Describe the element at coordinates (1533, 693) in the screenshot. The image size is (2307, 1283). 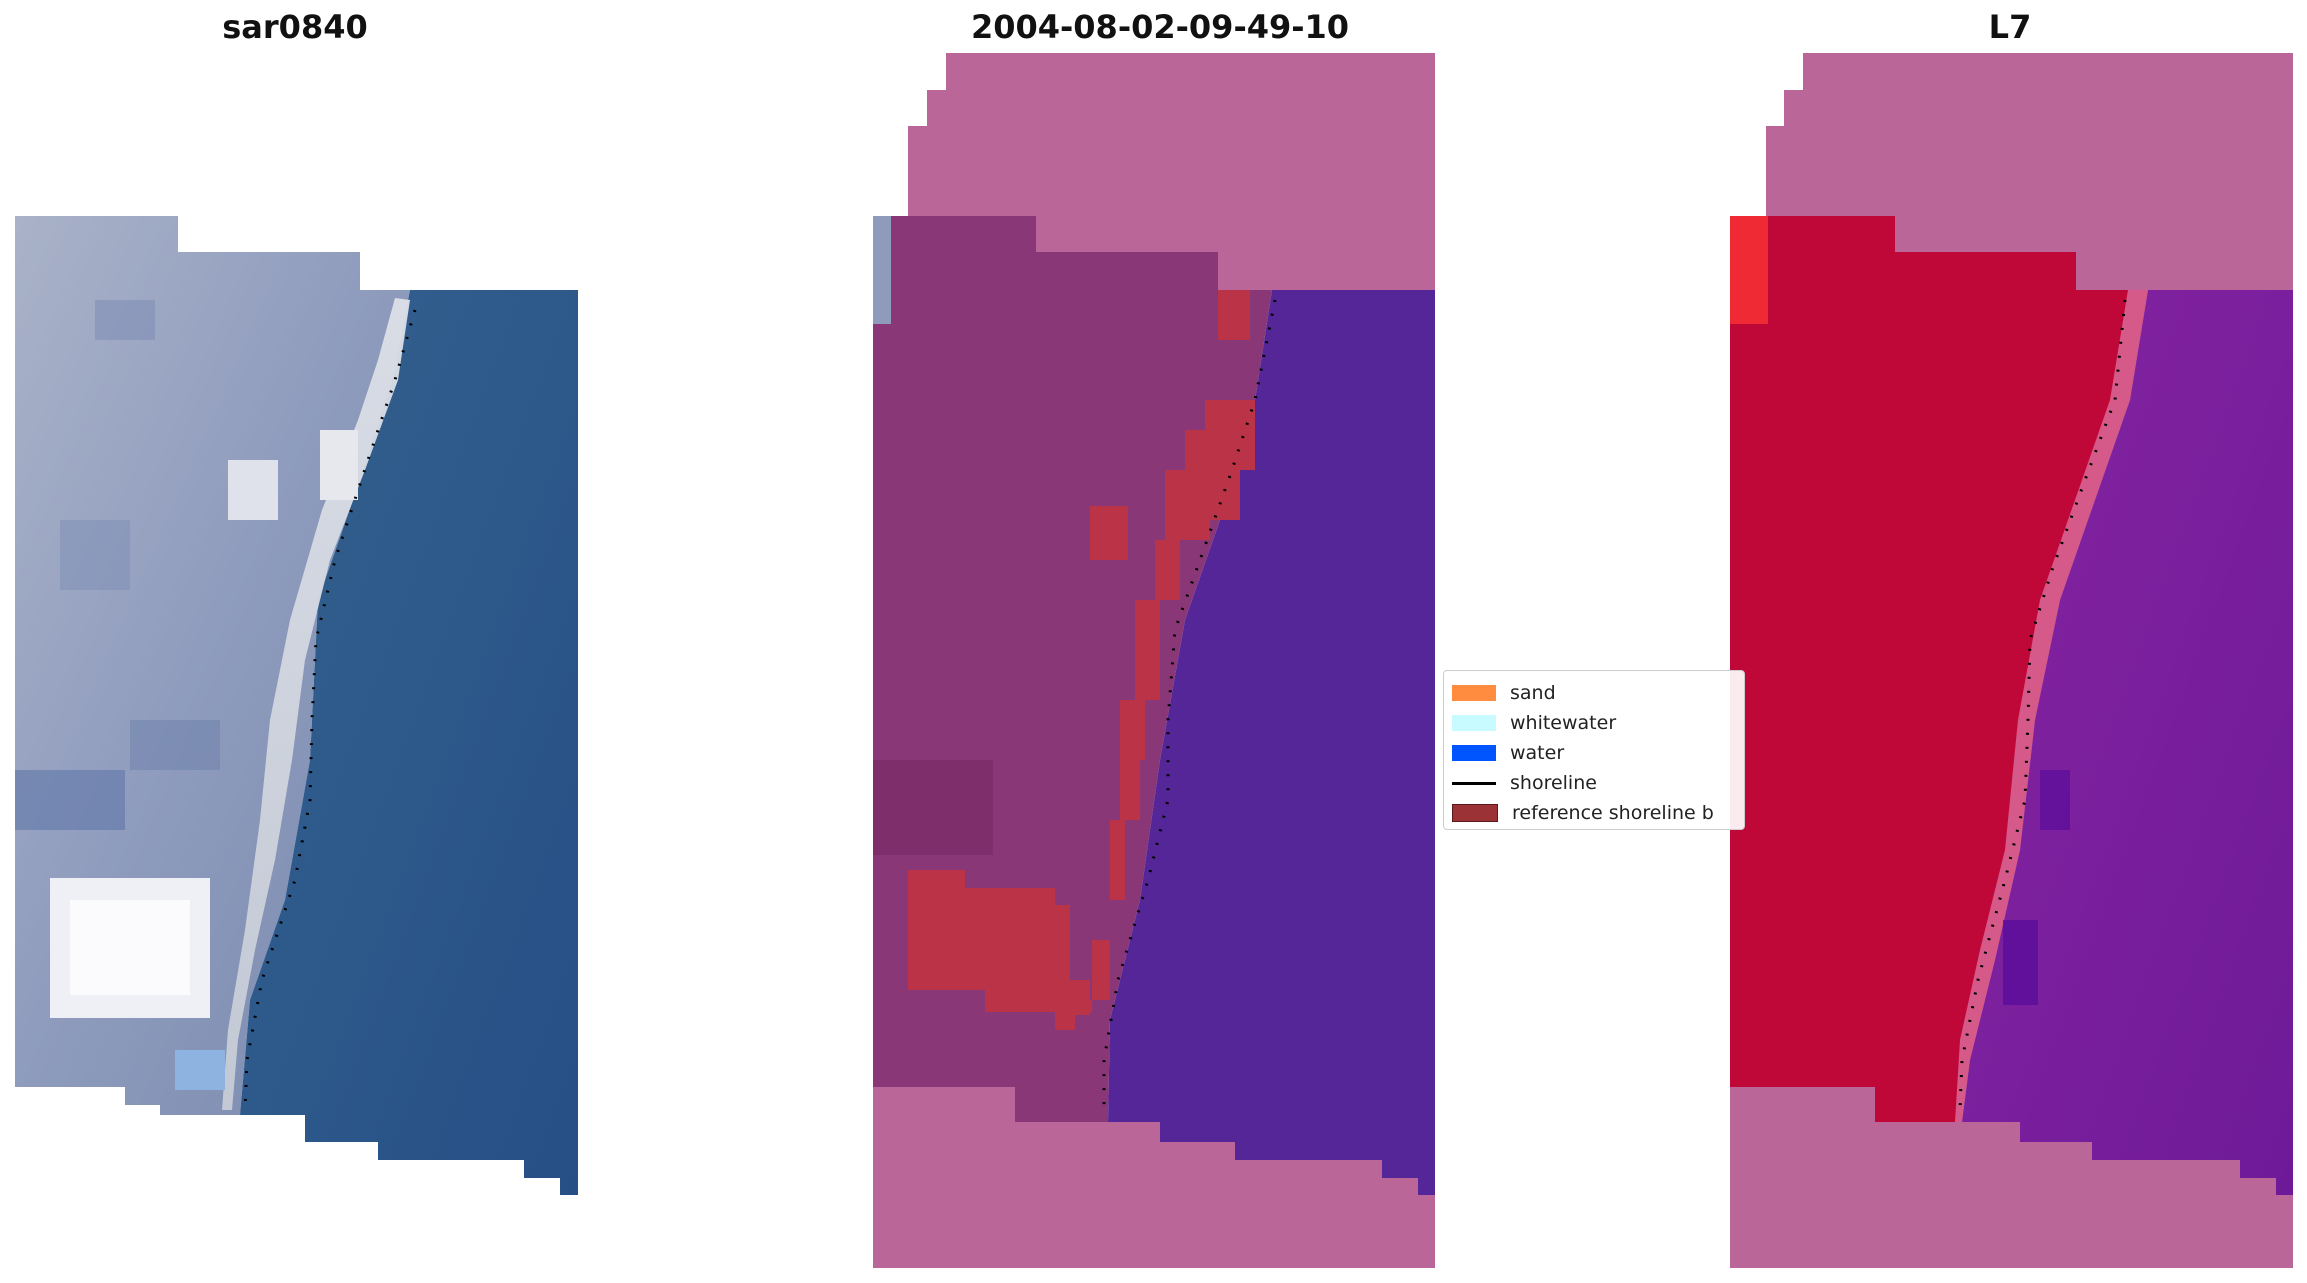
I see `legend-label: sand` at that location.